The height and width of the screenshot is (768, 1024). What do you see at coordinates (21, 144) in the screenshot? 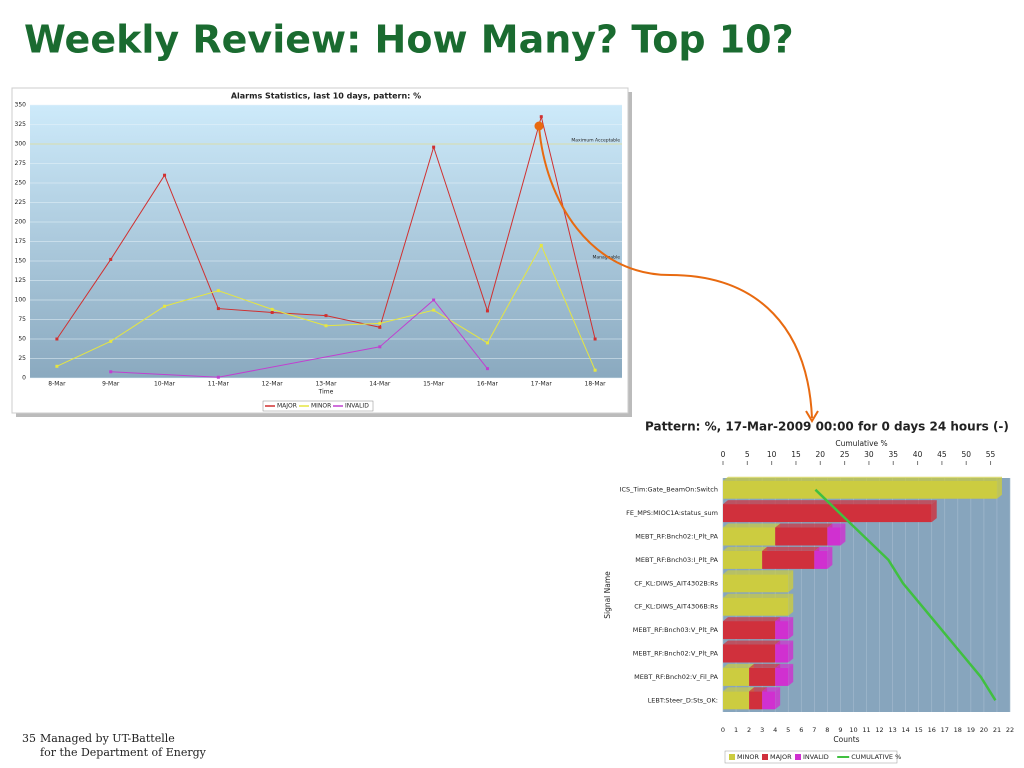
I see `y-tick-label: 300` at bounding box center [21, 144].